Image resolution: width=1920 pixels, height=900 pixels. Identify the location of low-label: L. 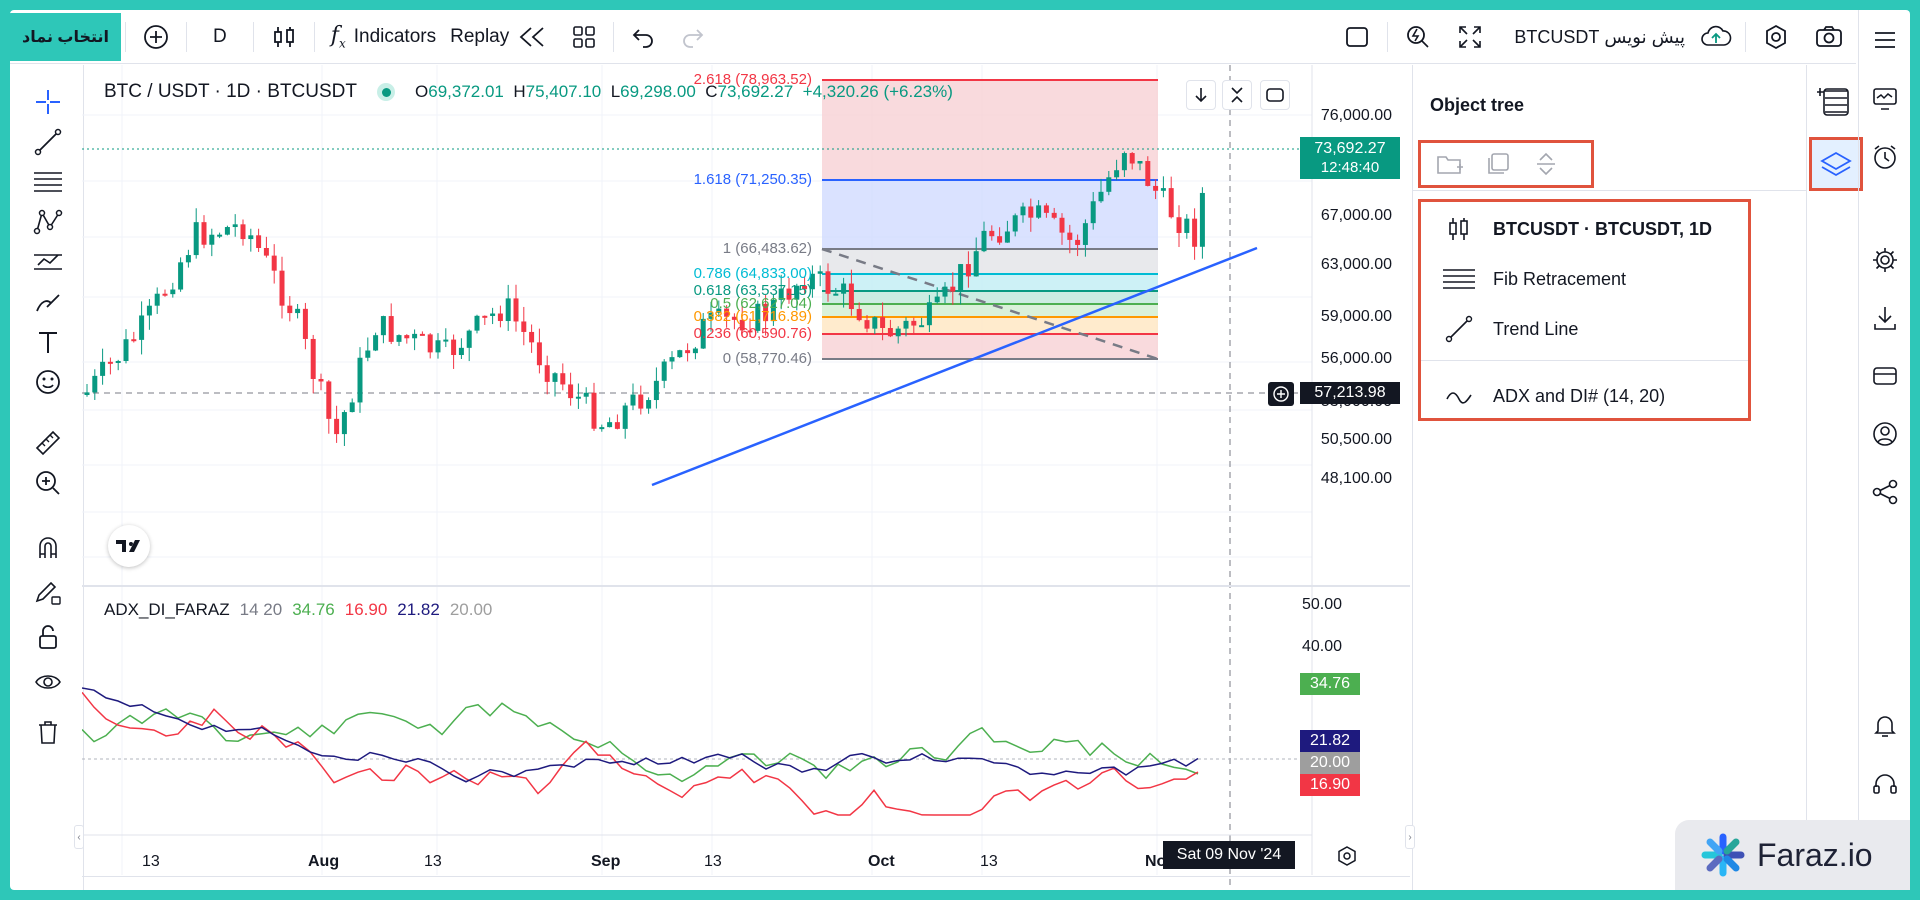
(615, 91).